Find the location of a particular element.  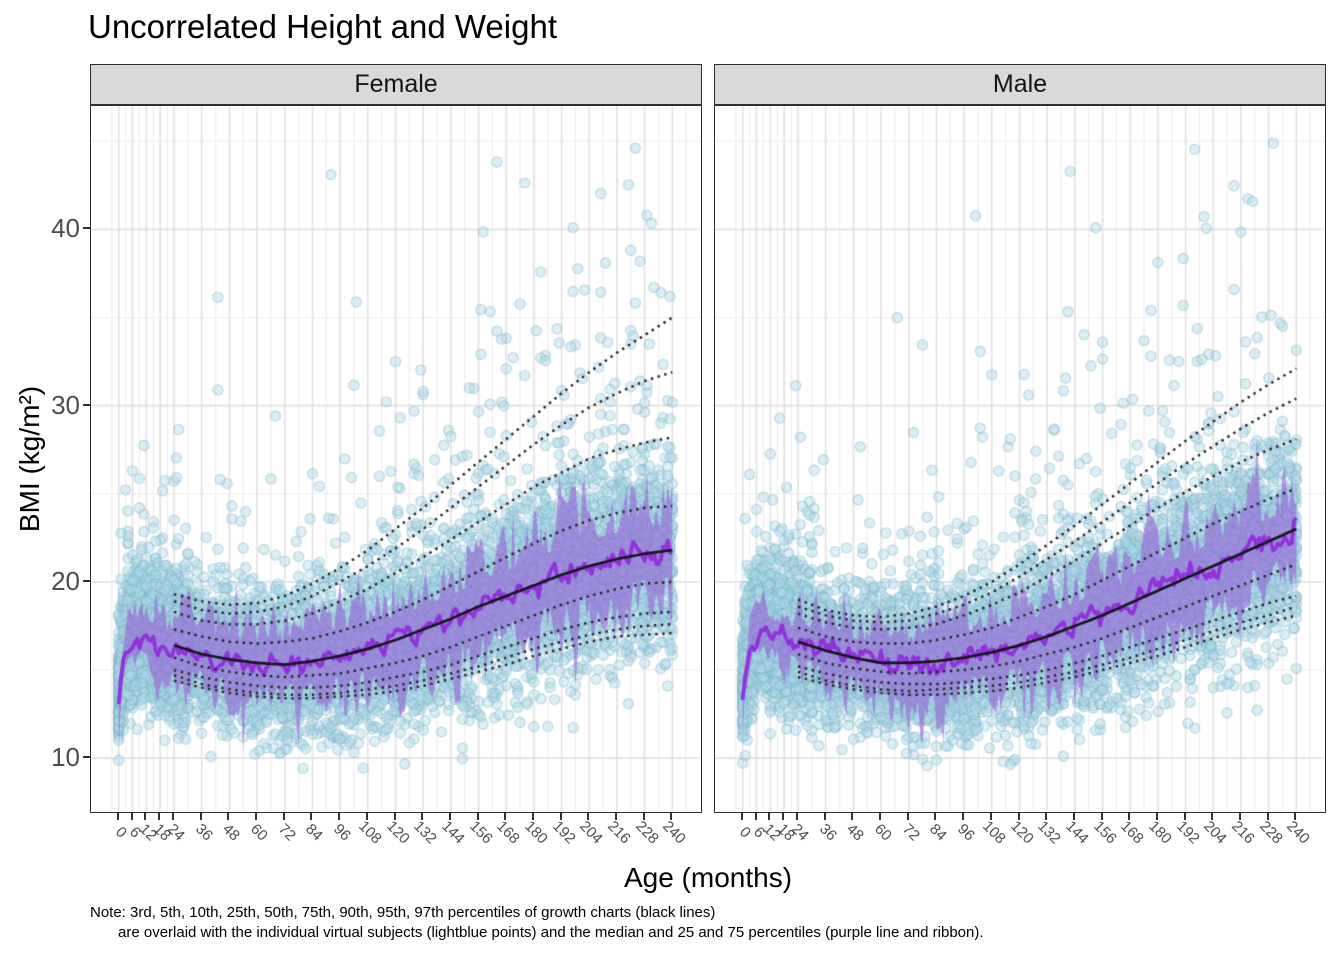

x-tick-label: 132 is located at coordinates (425, 832).